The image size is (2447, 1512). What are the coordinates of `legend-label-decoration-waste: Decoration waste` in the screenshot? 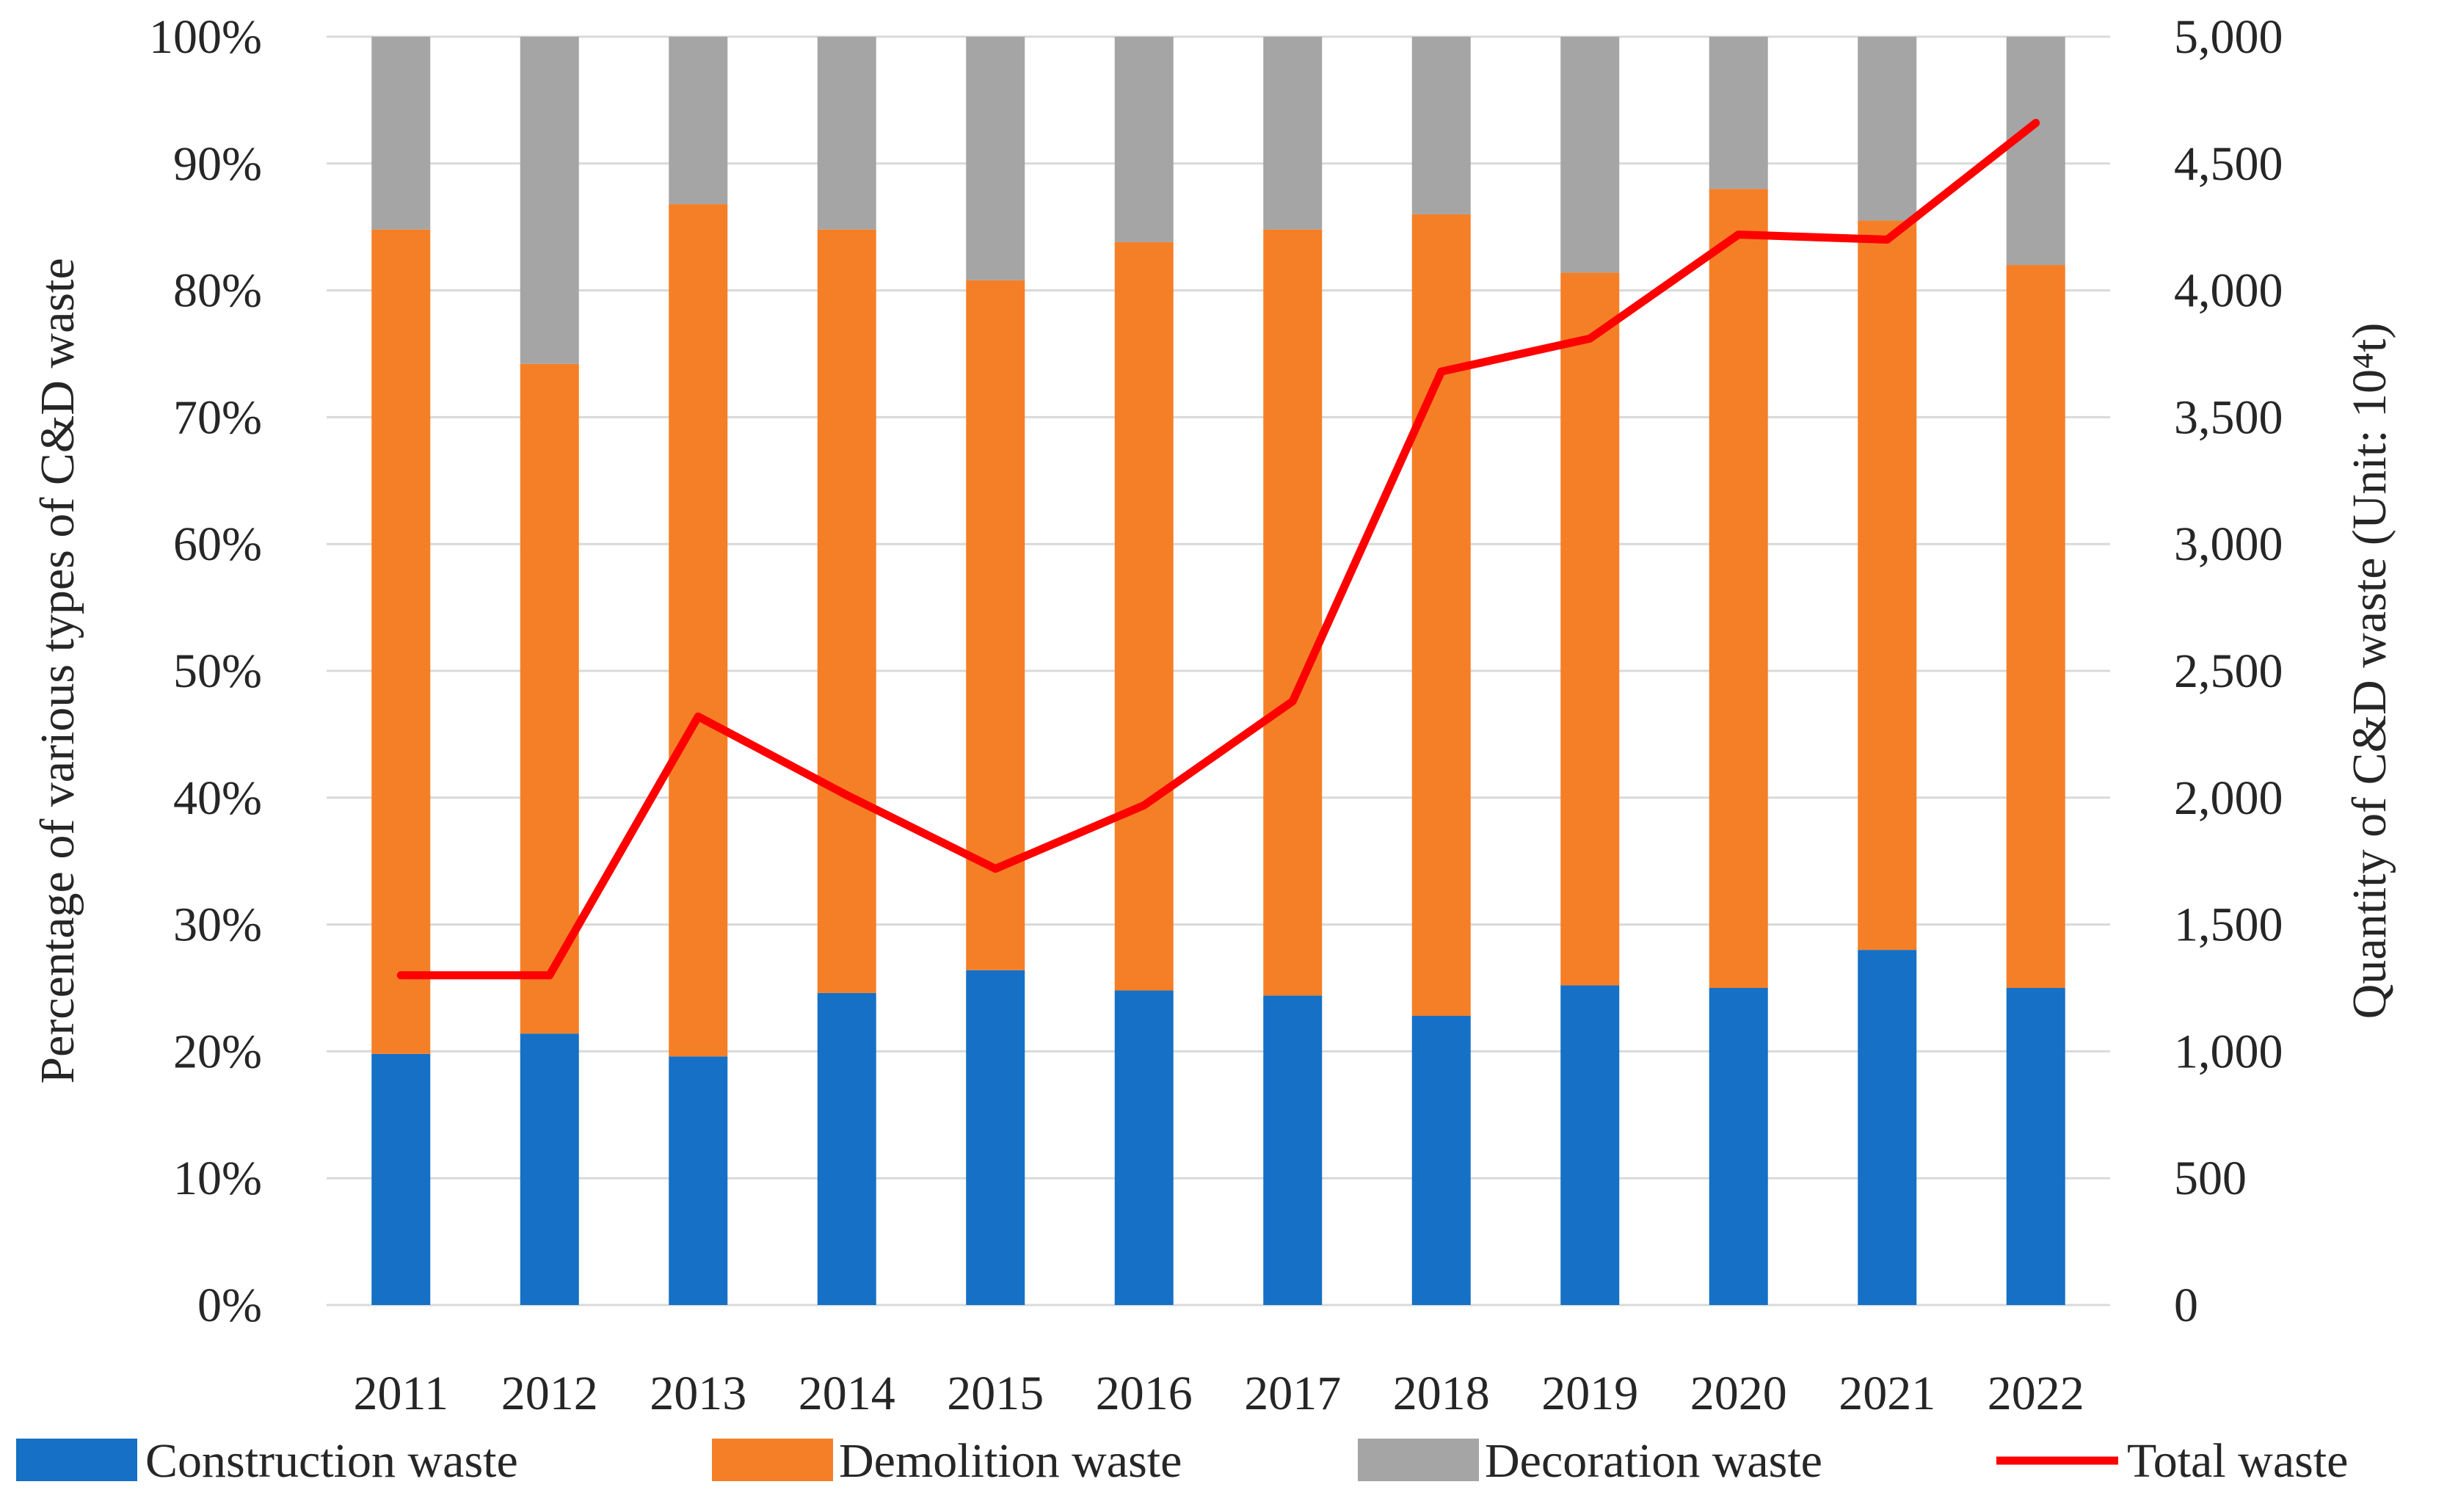 It's located at (1653, 1461).